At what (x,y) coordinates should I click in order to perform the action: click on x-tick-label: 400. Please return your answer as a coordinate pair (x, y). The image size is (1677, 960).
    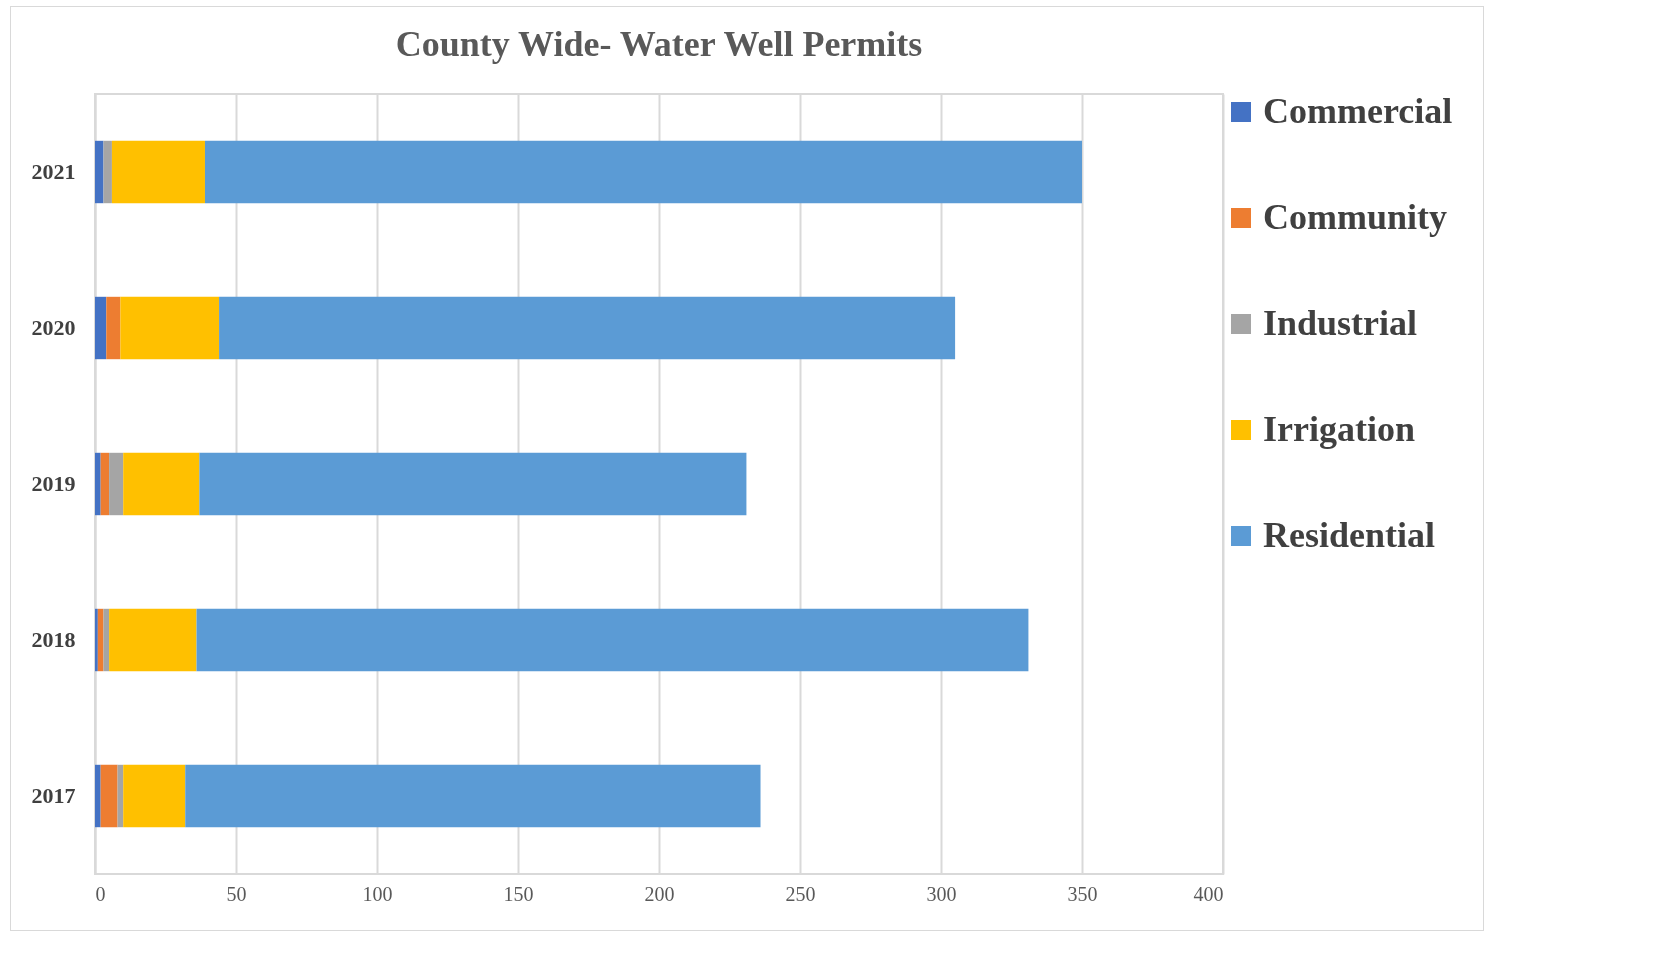
    Looking at the image, I should click on (1208, 893).